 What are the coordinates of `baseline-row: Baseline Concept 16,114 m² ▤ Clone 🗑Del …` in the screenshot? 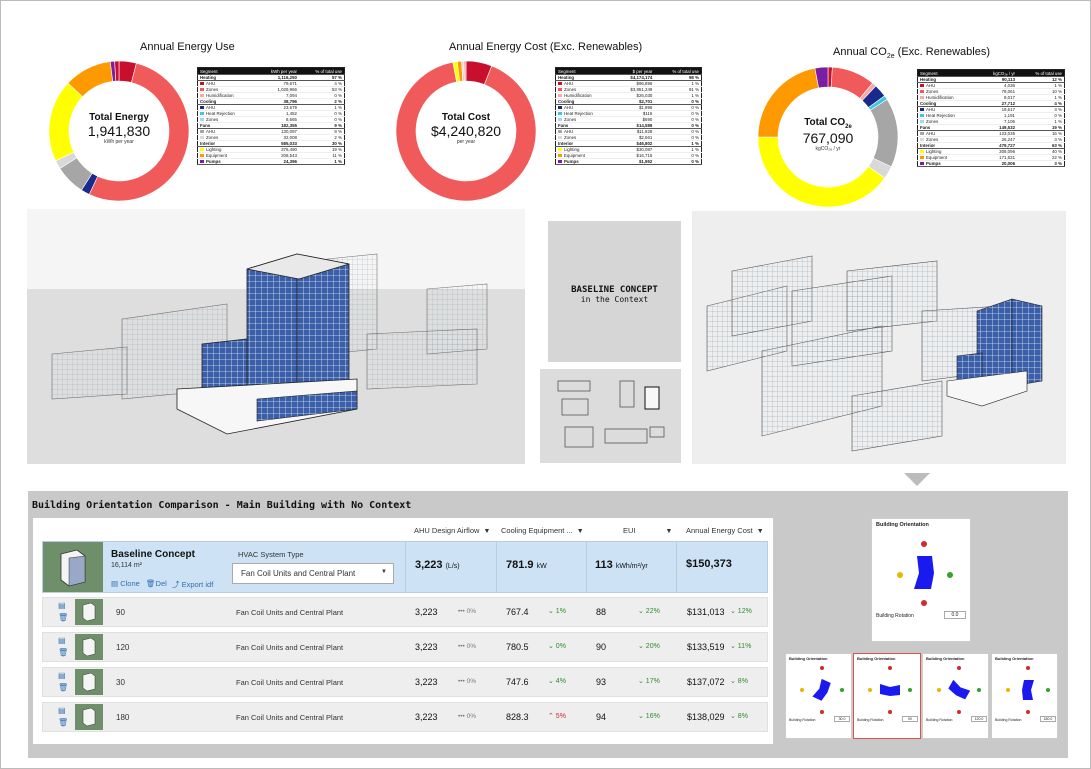 It's located at (405, 567).